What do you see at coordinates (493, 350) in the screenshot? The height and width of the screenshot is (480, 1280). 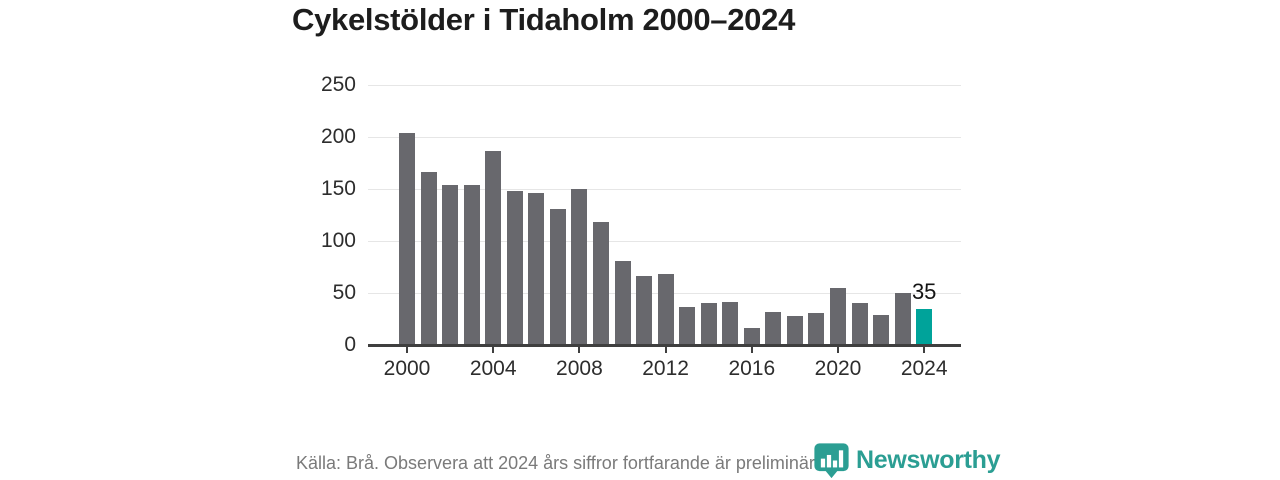 I see `x-tick-2004` at bounding box center [493, 350].